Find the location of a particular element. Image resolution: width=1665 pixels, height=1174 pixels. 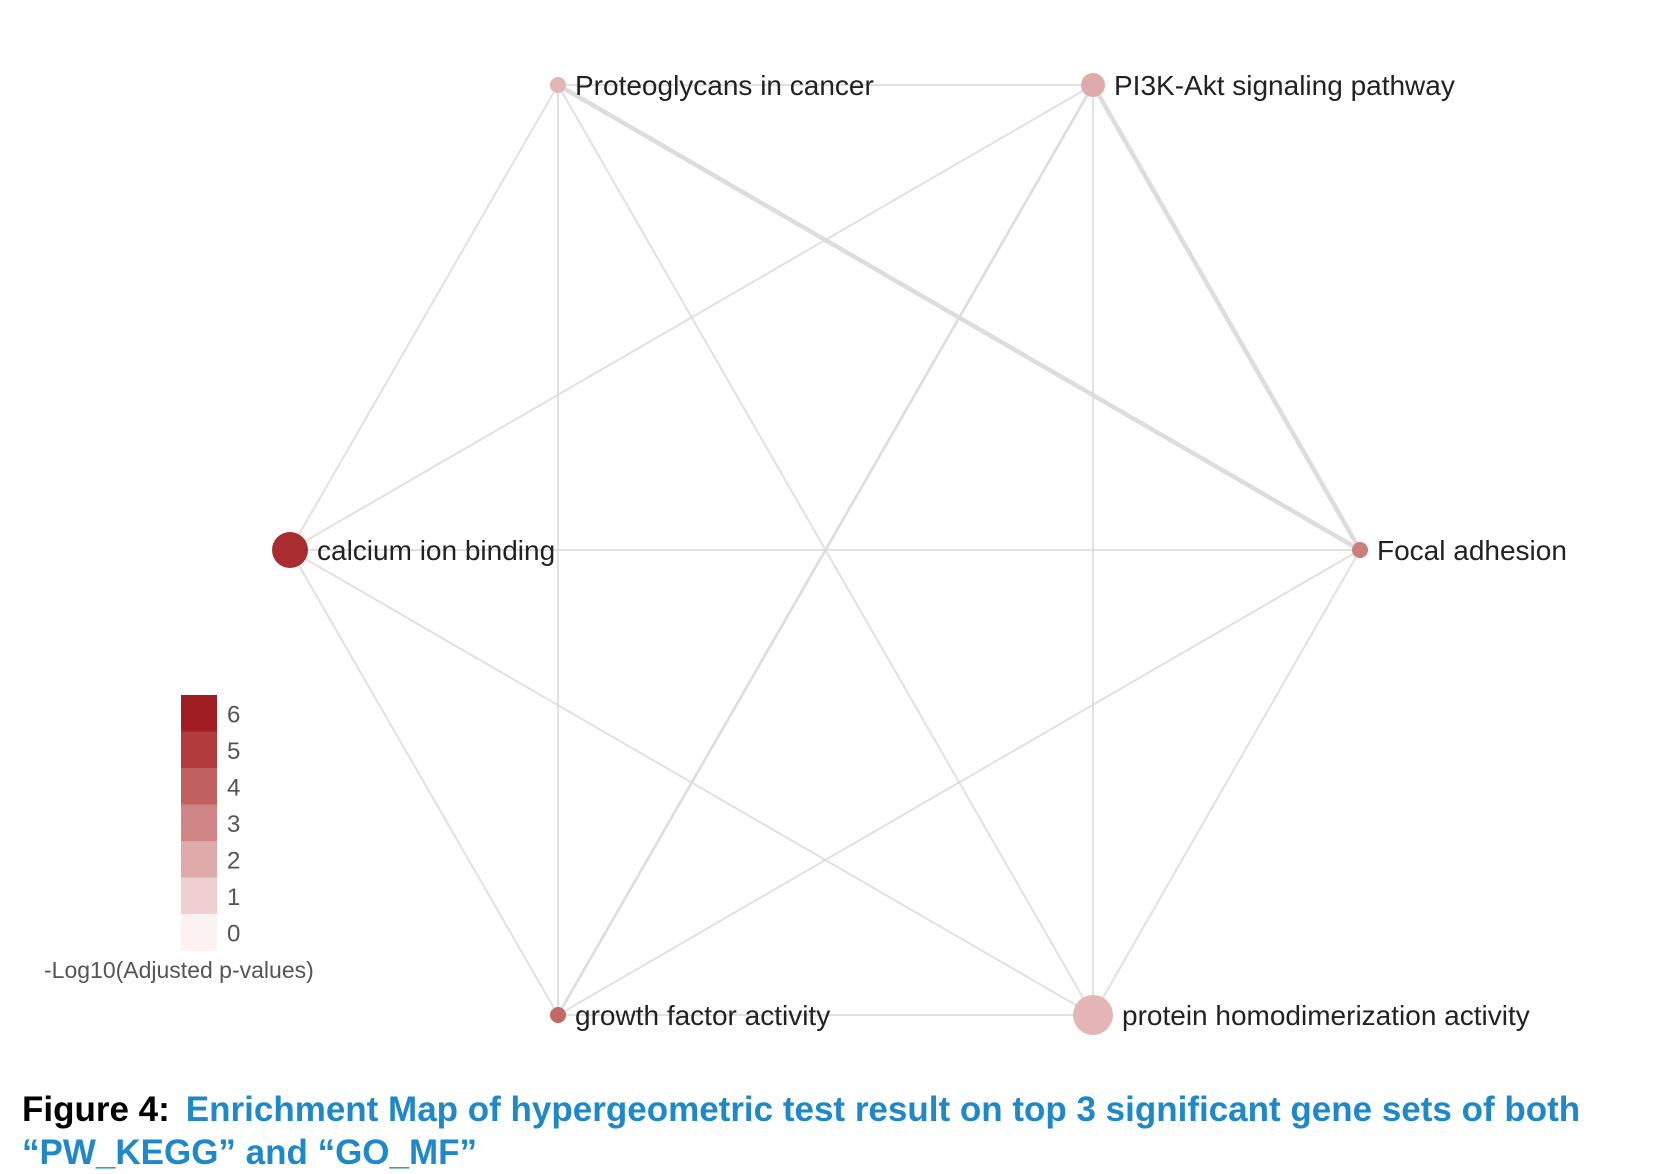

node-pi3k is located at coordinates (1093, 85).